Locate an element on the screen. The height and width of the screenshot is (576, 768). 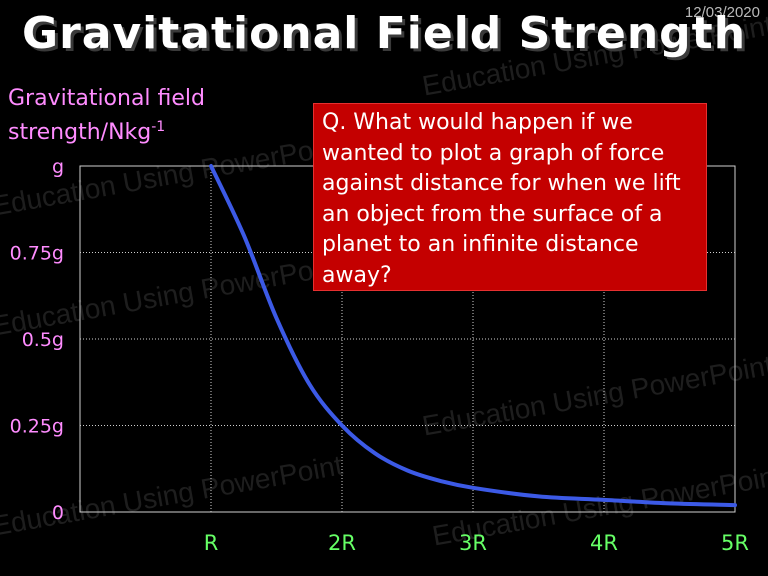
x-tick-label: 3R is located at coordinates (473, 543).